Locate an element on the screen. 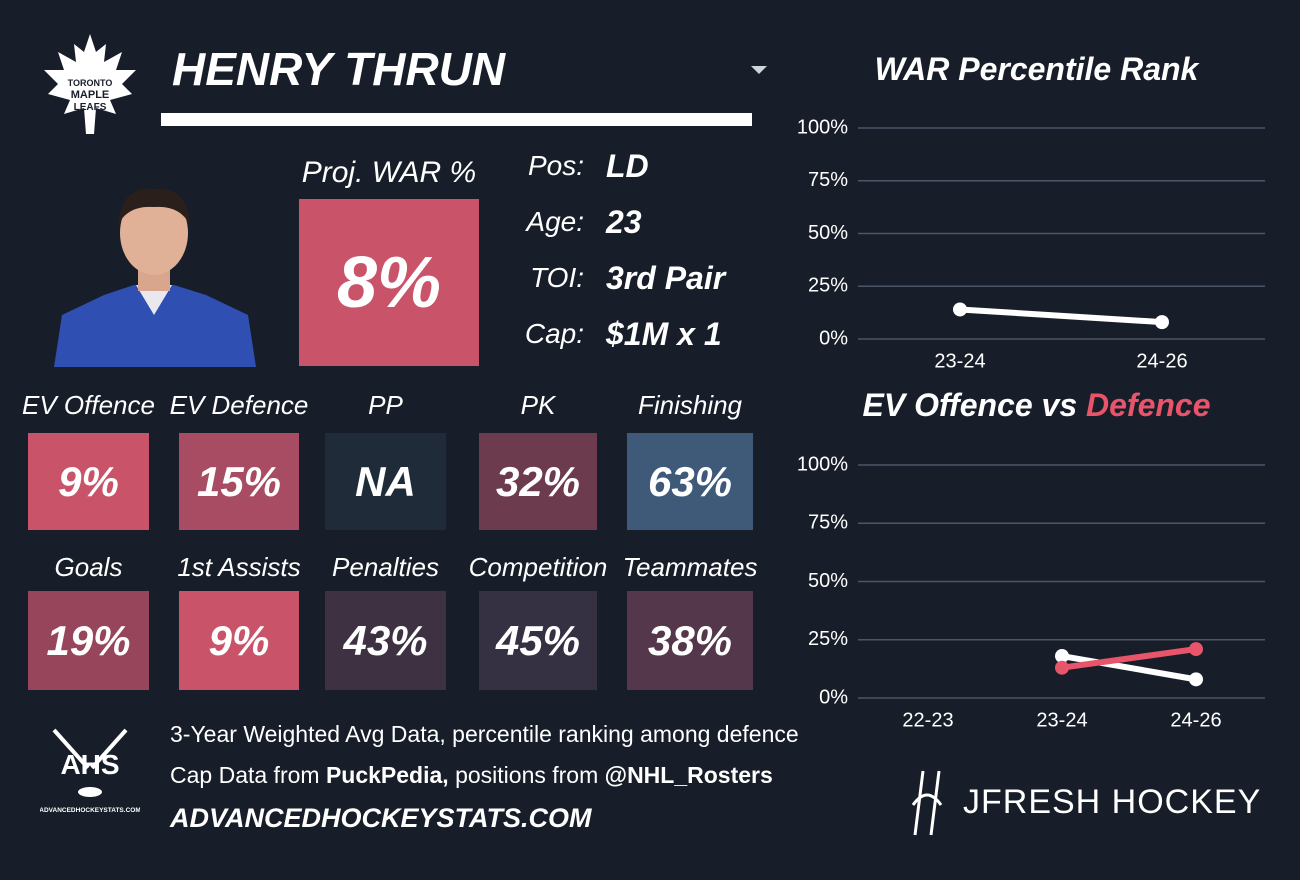 The height and width of the screenshot is (880, 1300). info-value: 3rd Pair is located at coordinates (666, 278).